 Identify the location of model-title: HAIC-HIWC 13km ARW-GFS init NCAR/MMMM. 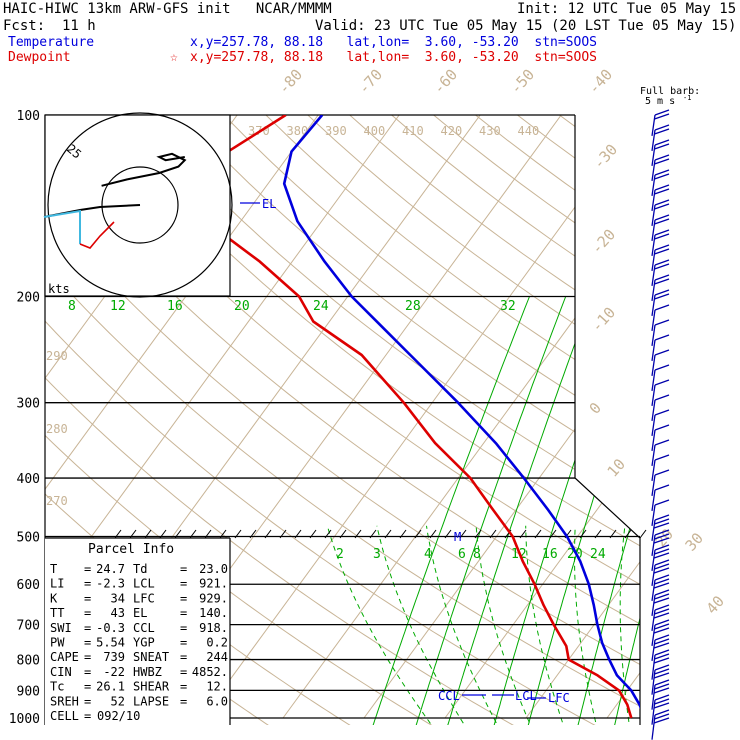
(167, 9).